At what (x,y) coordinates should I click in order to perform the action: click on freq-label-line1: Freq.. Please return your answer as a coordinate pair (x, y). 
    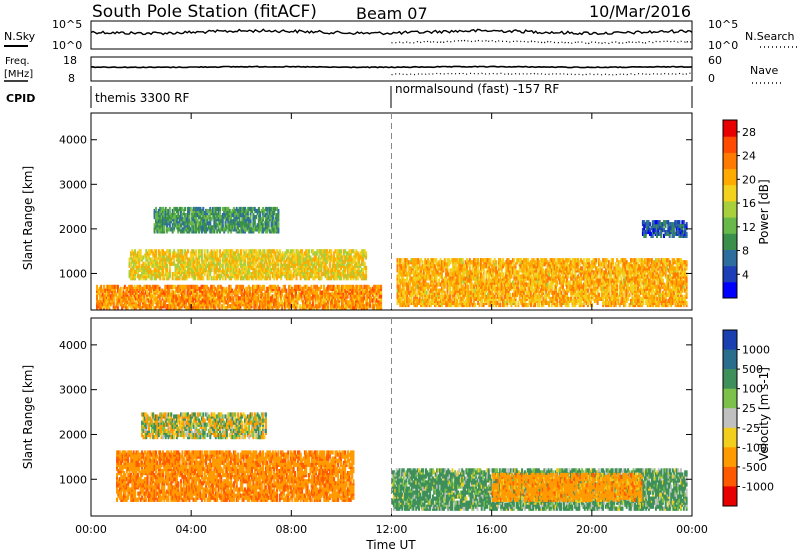
    Looking at the image, I should click on (17, 61).